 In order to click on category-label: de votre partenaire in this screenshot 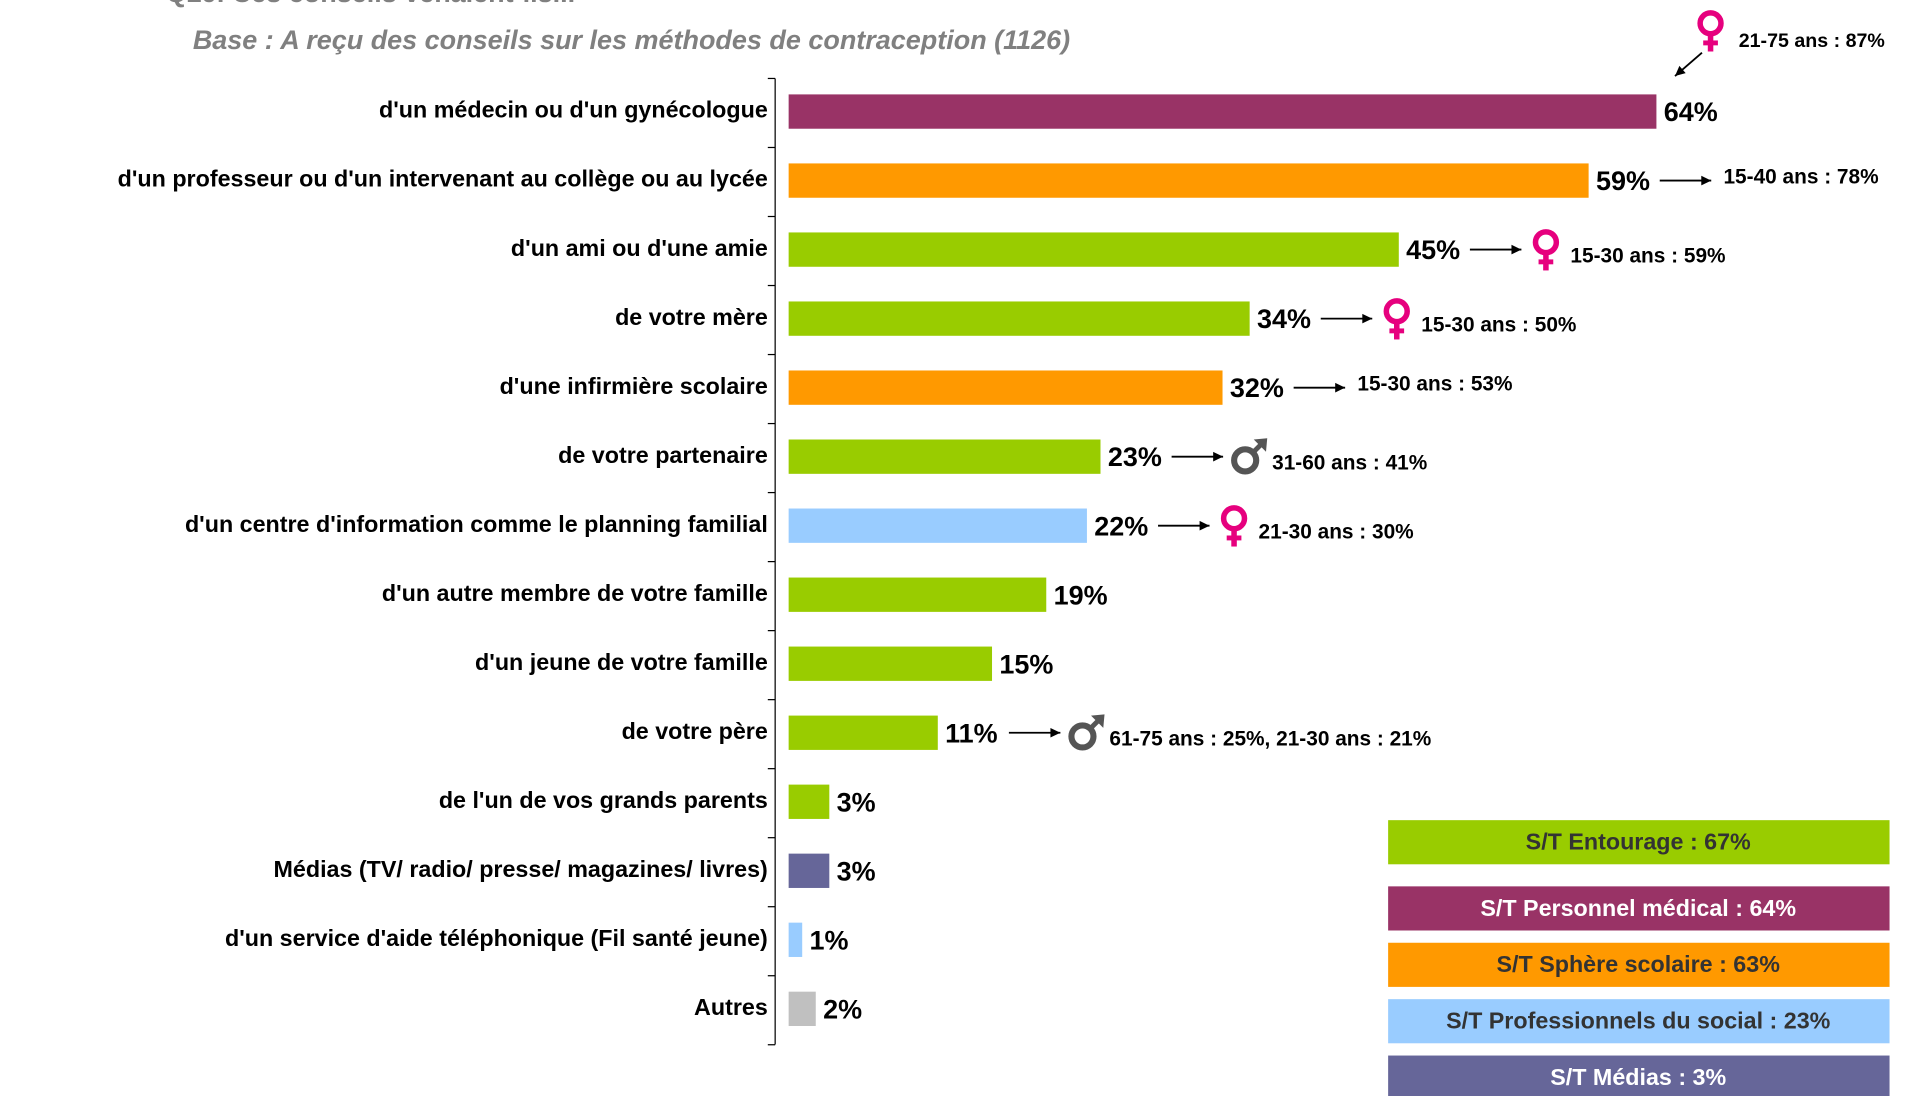, I will do `click(663, 455)`.